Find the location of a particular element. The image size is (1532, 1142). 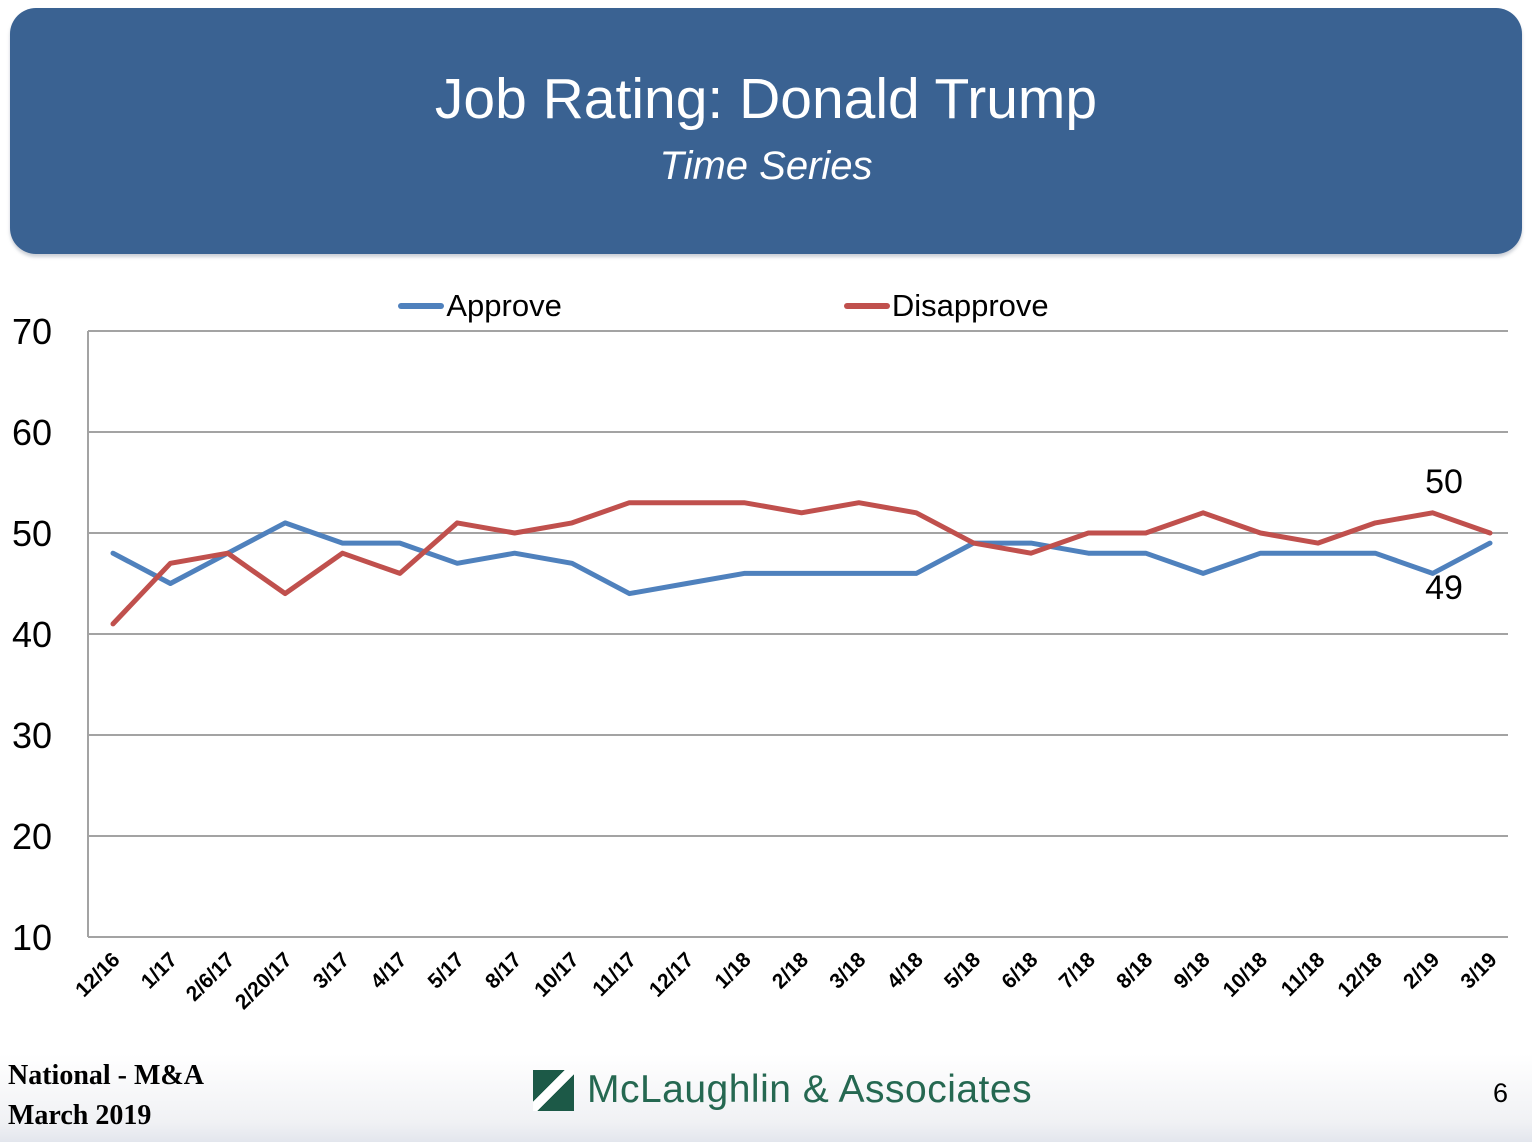

company-logo: McLaughlin & Associates is located at coordinates (782, 1090).